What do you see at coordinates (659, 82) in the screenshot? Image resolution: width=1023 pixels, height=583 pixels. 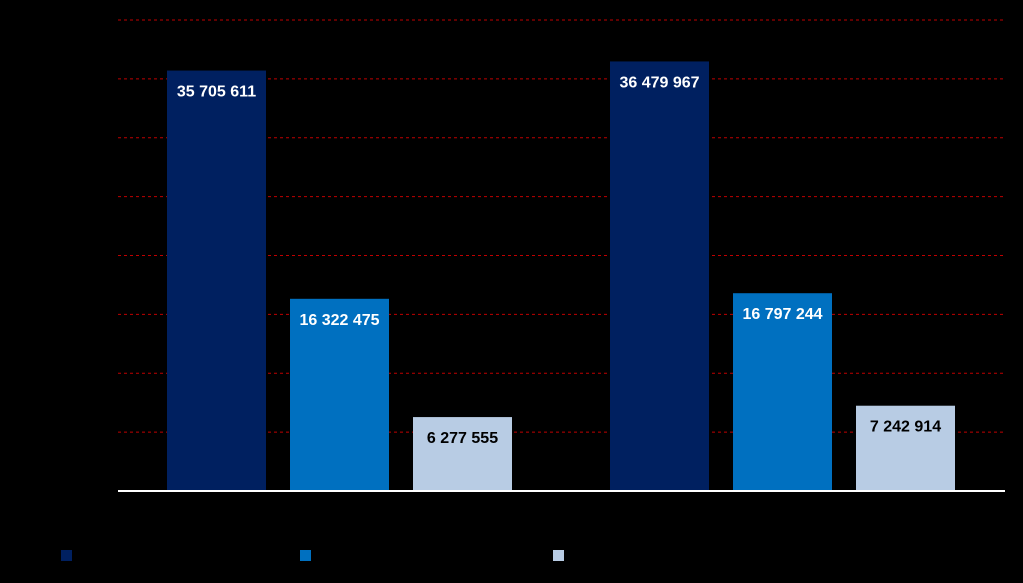 I see `data-label: 36 479 967` at bounding box center [659, 82].